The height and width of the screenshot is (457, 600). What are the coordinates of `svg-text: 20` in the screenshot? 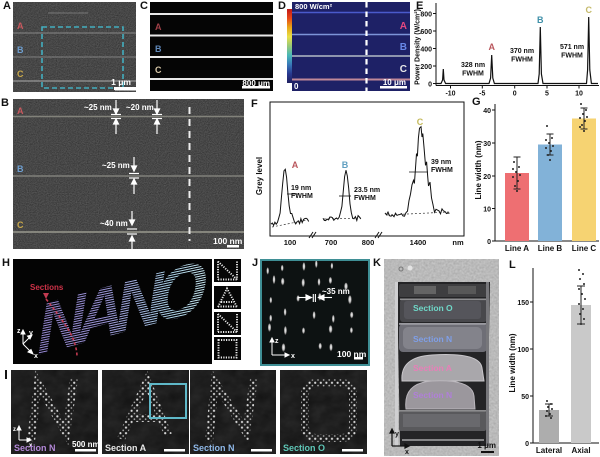 It's located at (487, 177).